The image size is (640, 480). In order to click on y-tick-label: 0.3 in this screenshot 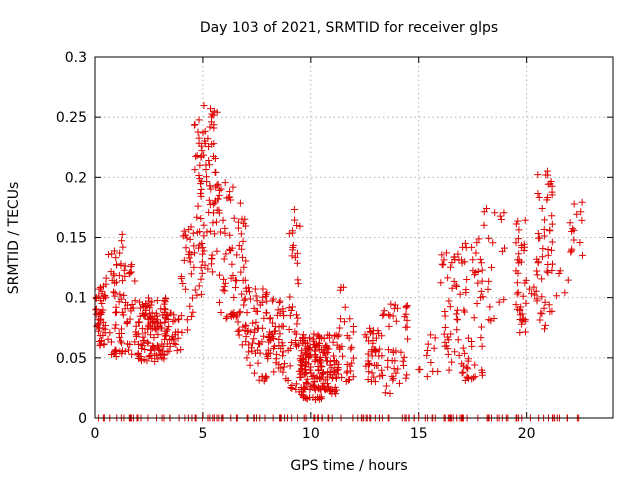, I will do `click(76, 58)`.